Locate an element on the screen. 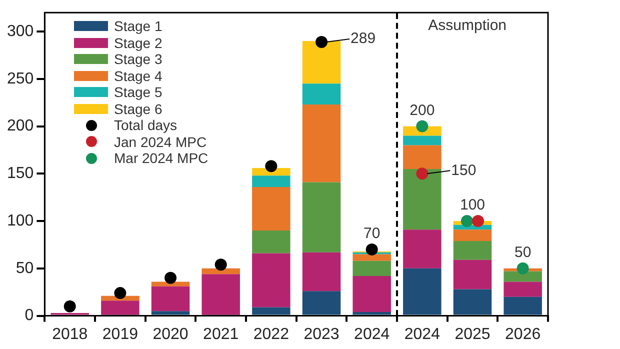 The height and width of the screenshot is (349, 620). legend-label: Stage 2 is located at coordinates (138, 42).